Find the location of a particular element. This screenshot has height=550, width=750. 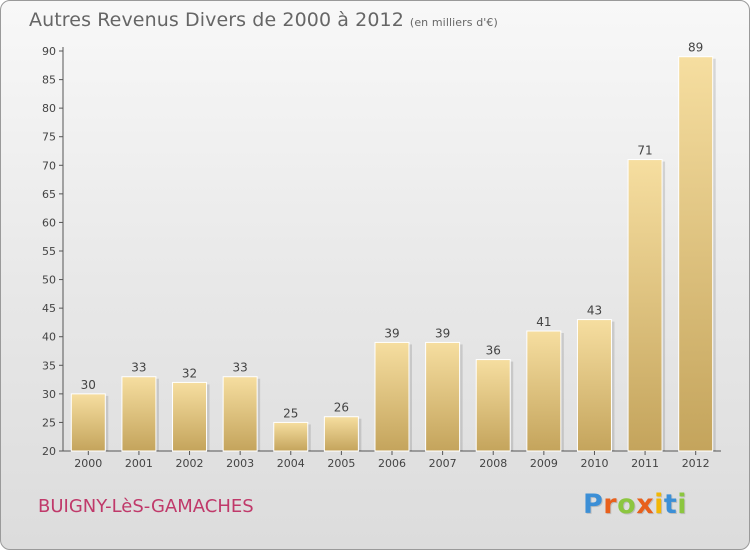

data-label: 30 is located at coordinates (88, 385).